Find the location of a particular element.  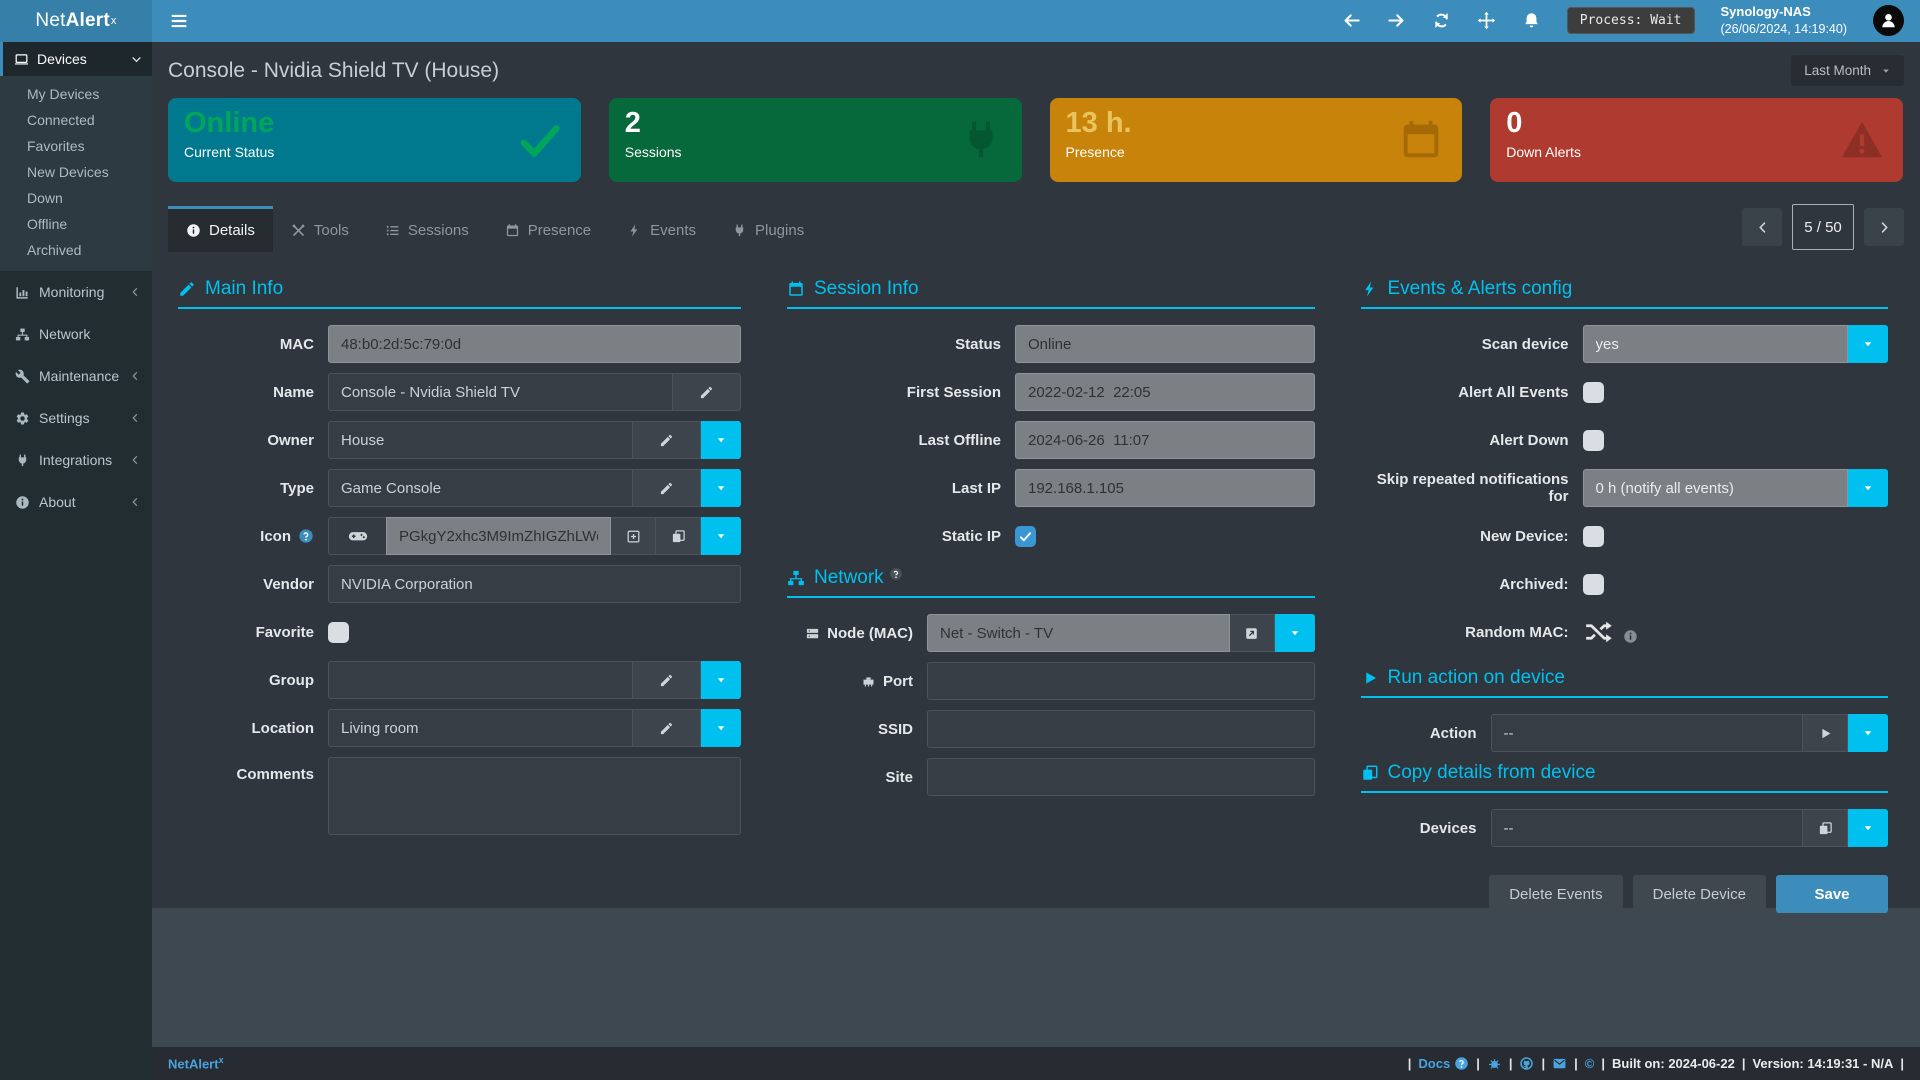

group-edit-button is located at coordinates (667, 680).